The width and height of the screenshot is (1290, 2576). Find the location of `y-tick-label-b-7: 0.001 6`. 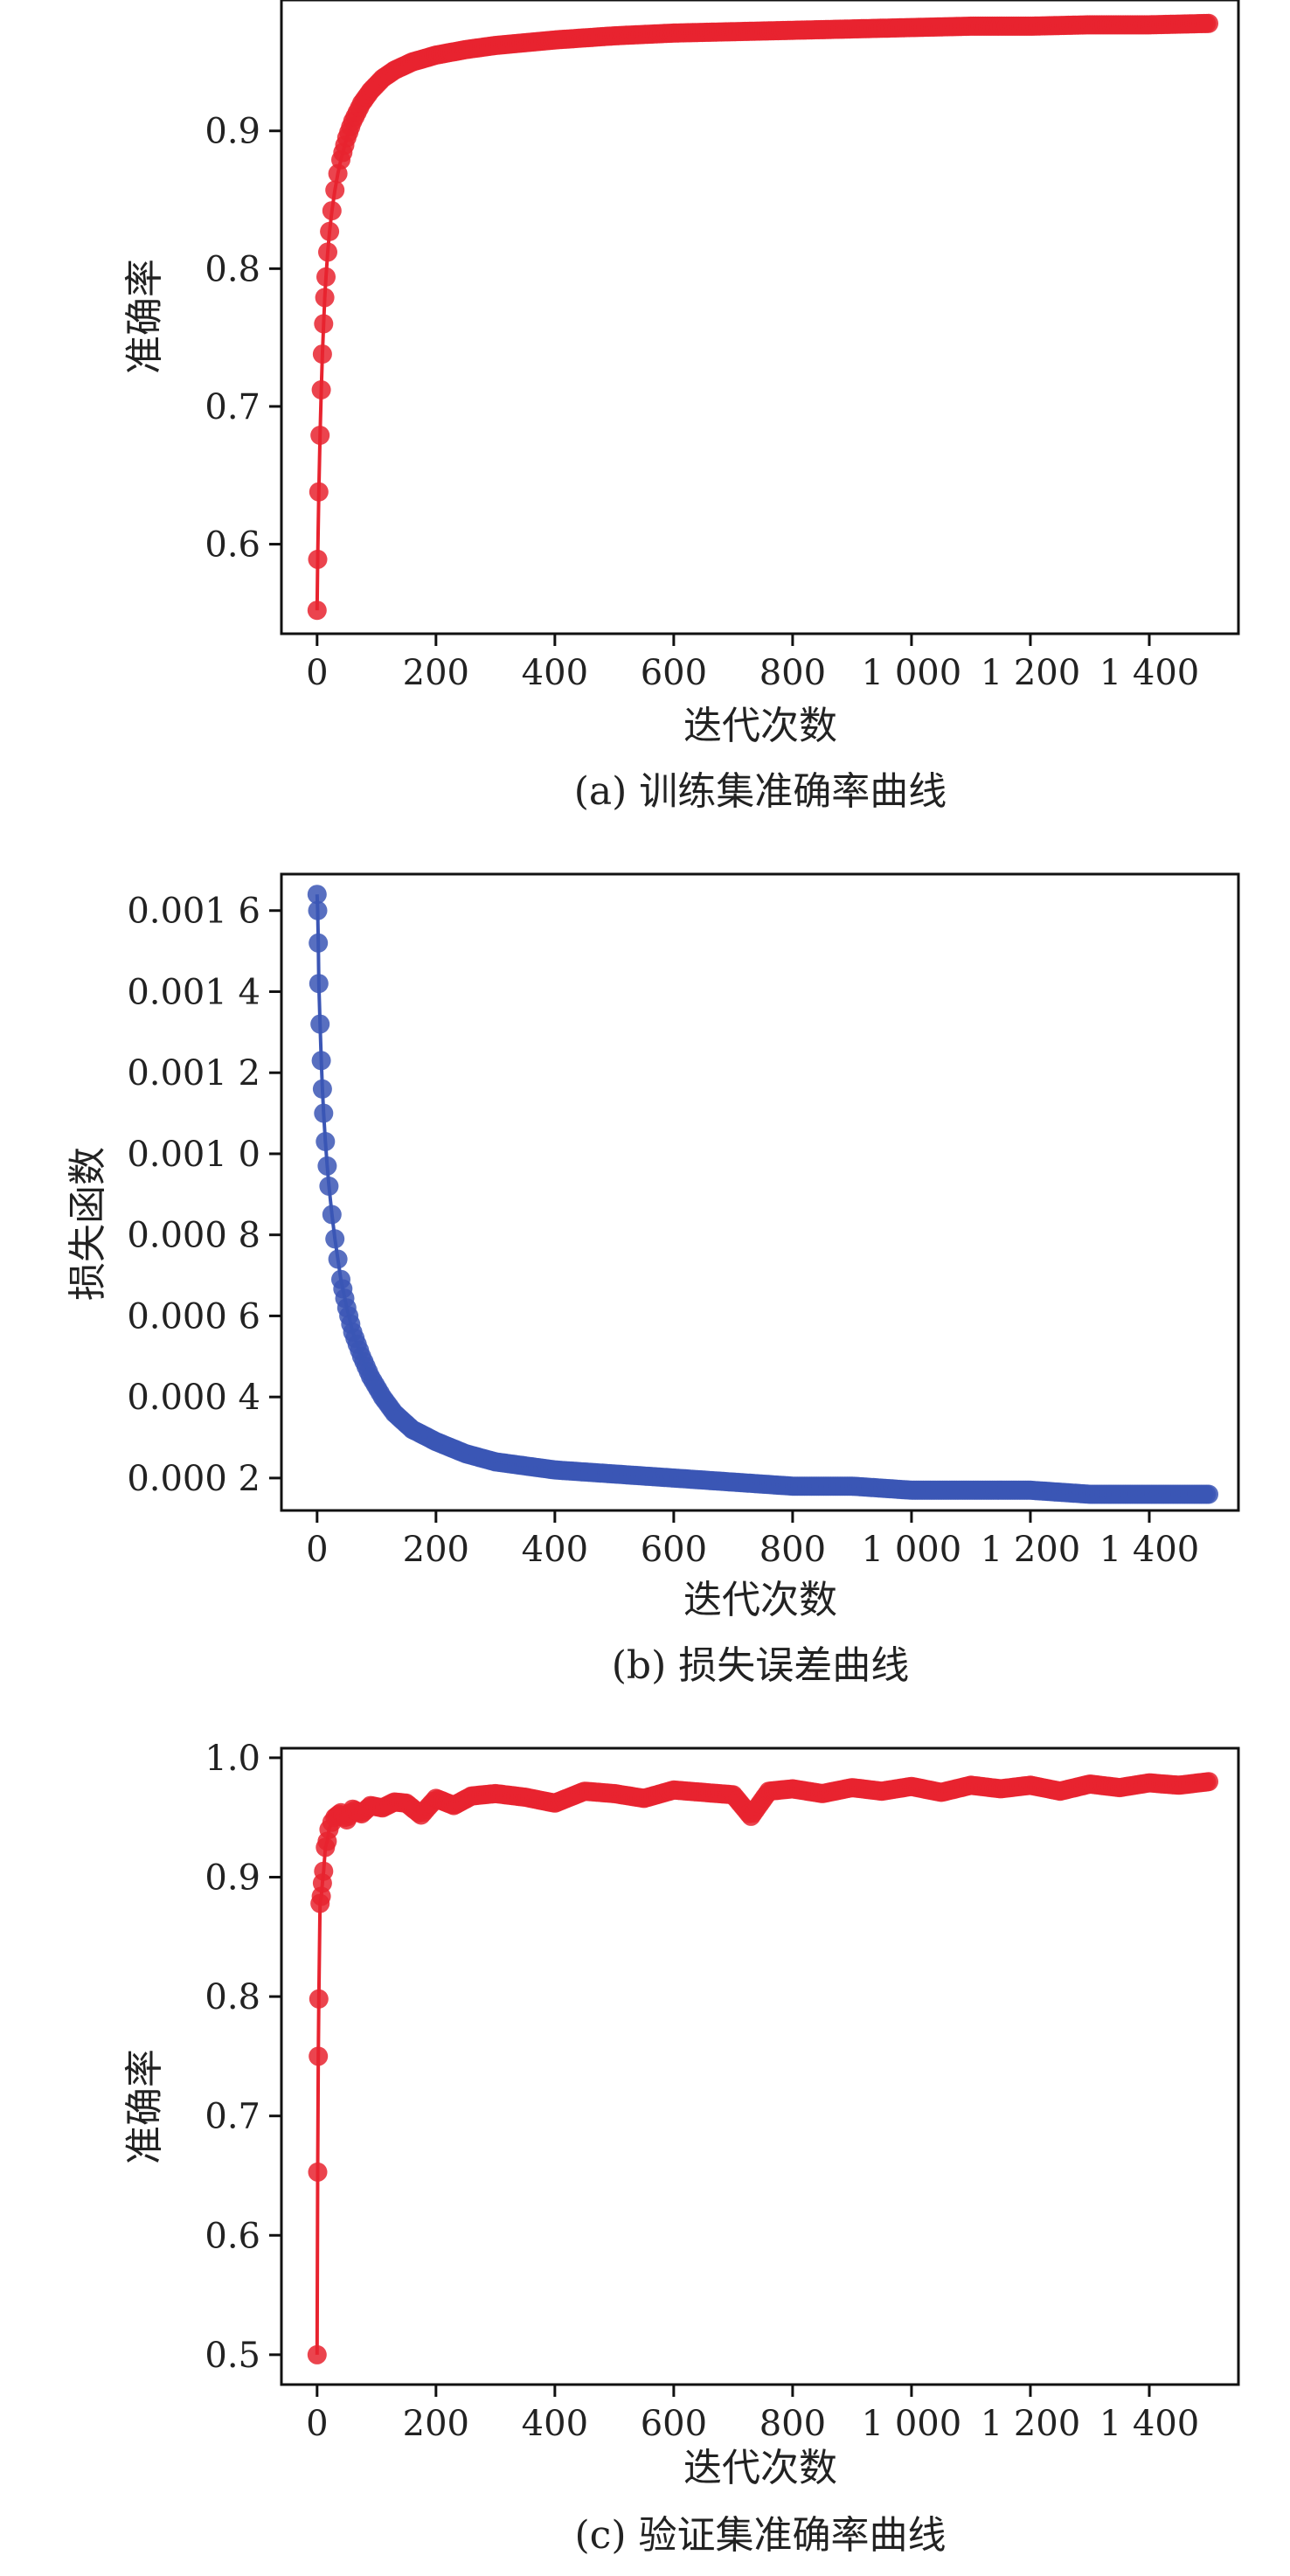

y-tick-label-b-7: 0.001 6 is located at coordinates (193, 912).